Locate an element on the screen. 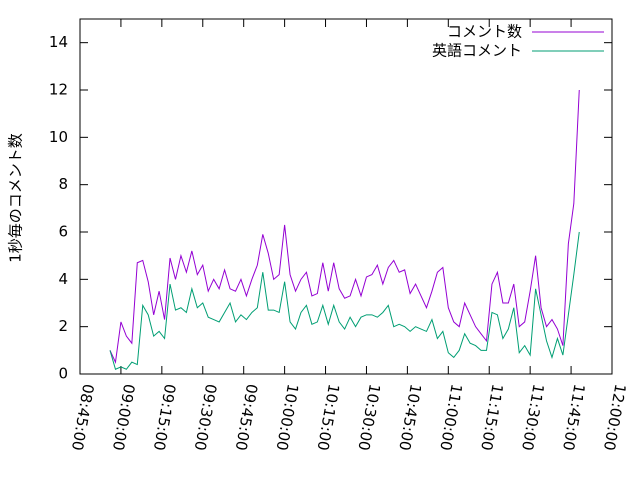 This screenshot has width=640, height=480. x-tick-label: 10:30:00 is located at coordinates (368, 417).